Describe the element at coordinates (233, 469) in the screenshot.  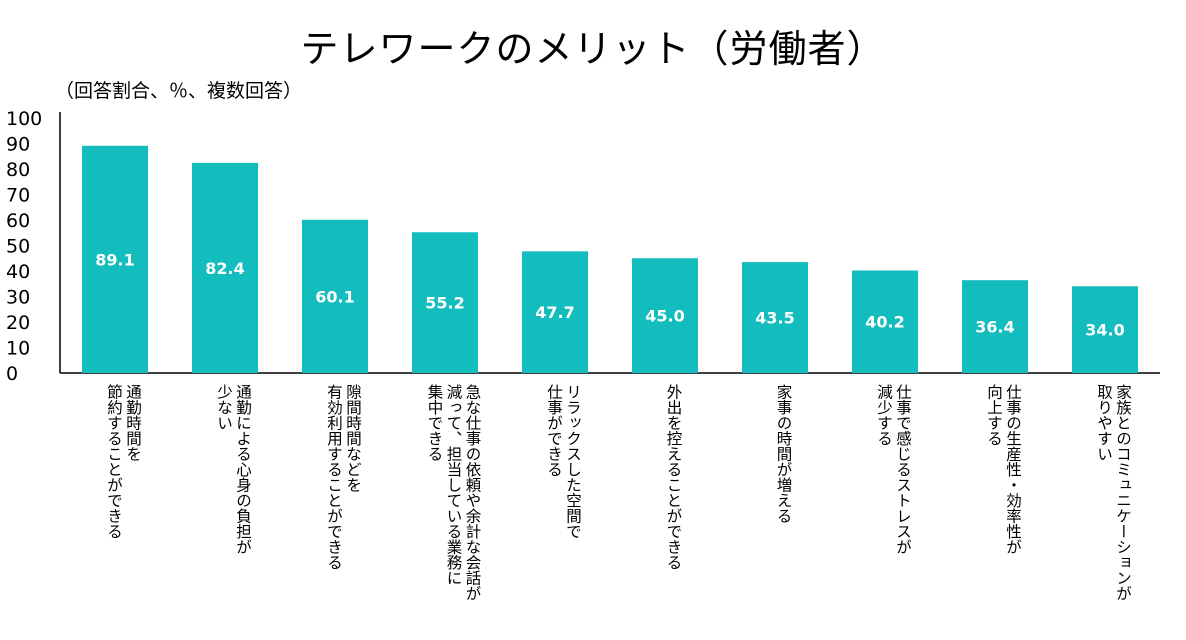
I see `category-label: 通勤による心身の負担が 少ない` at that location.